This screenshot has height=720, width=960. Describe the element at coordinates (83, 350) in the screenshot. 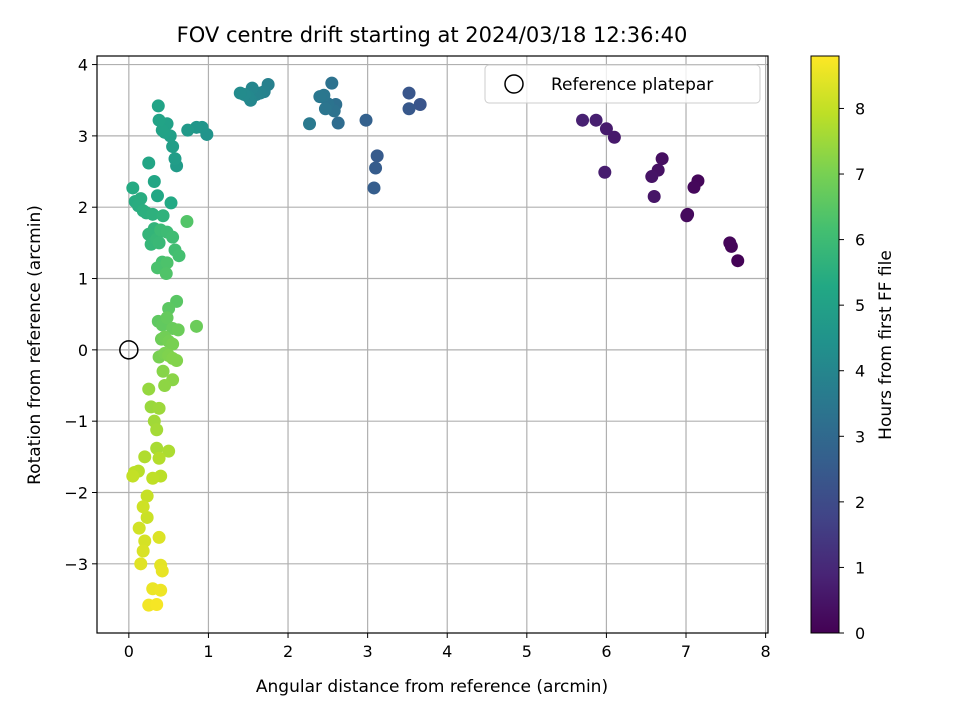

I see `y-tick-label: 0` at that location.